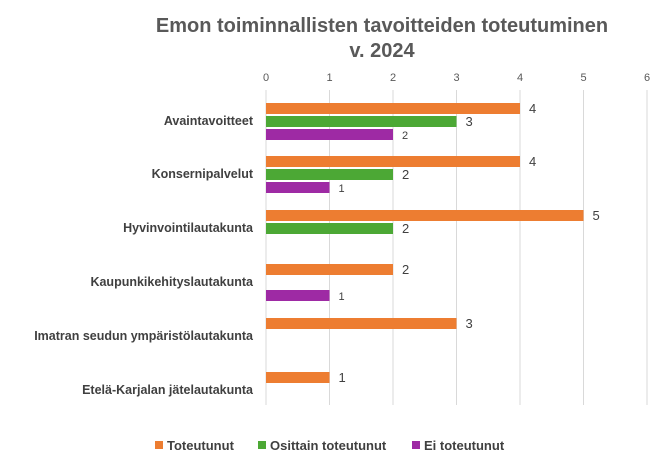 This screenshot has width=665, height=465. Describe the element at coordinates (416, 445) in the screenshot. I see `legend-swatch-ei-toteutunut` at that location.